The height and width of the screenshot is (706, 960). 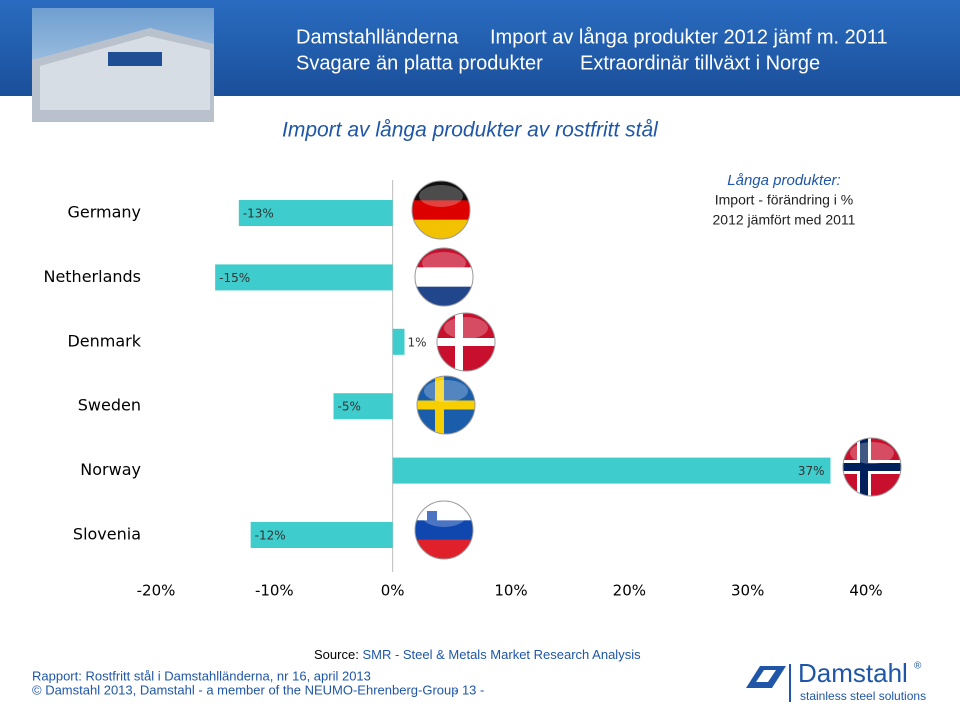 I want to click on category-label: Slovenia, so click(x=107, y=534).